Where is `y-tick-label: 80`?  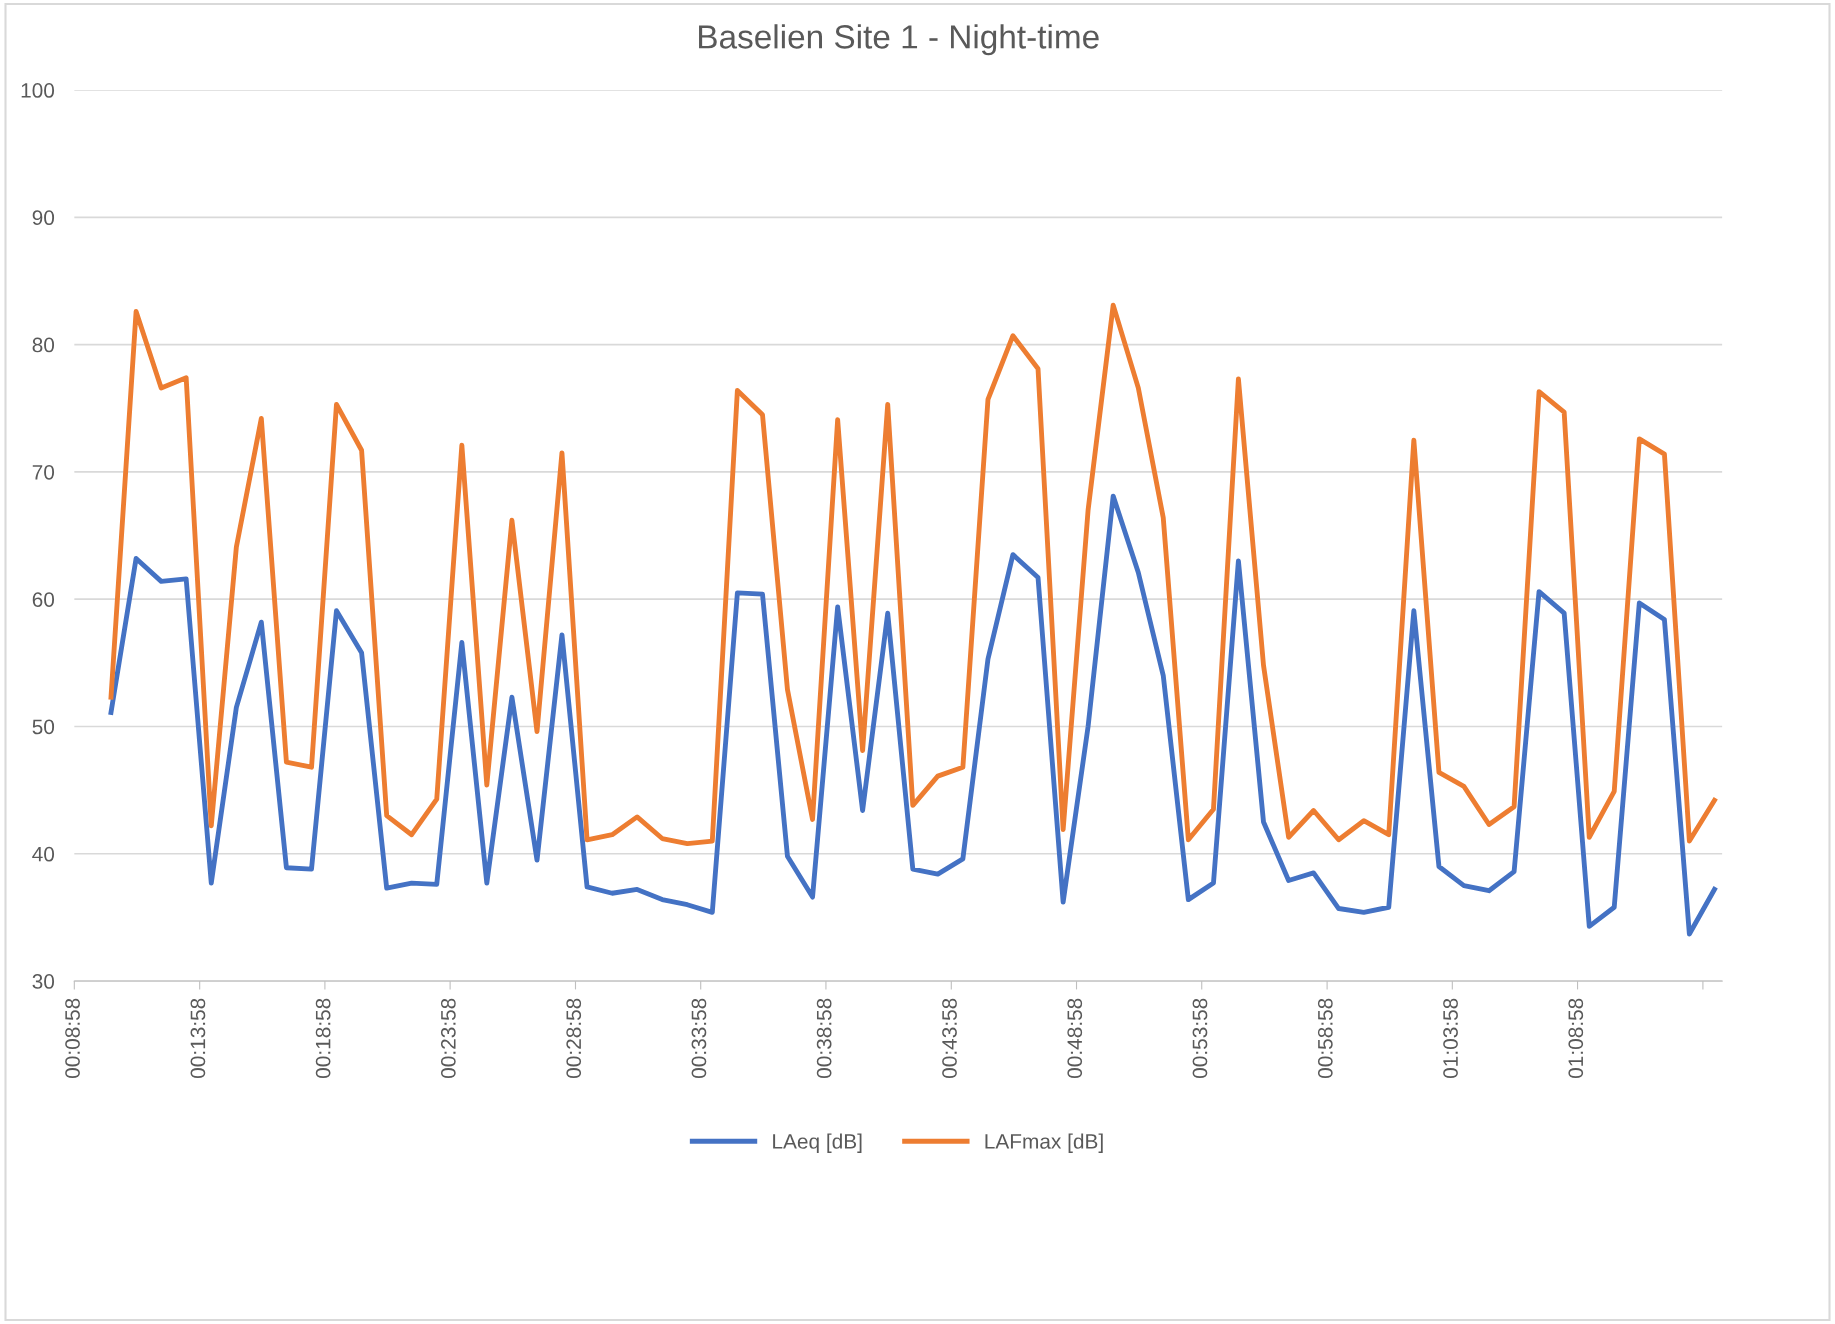
y-tick-label: 80 is located at coordinates (43, 345).